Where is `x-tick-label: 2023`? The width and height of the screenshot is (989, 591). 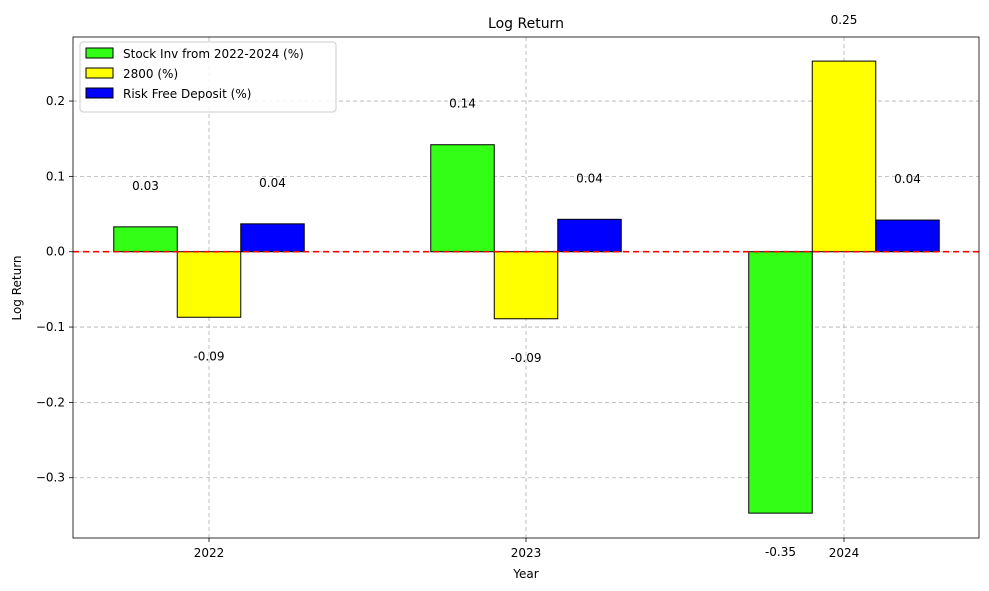
x-tick-label: 2023 is located at coordinates (526, 553).